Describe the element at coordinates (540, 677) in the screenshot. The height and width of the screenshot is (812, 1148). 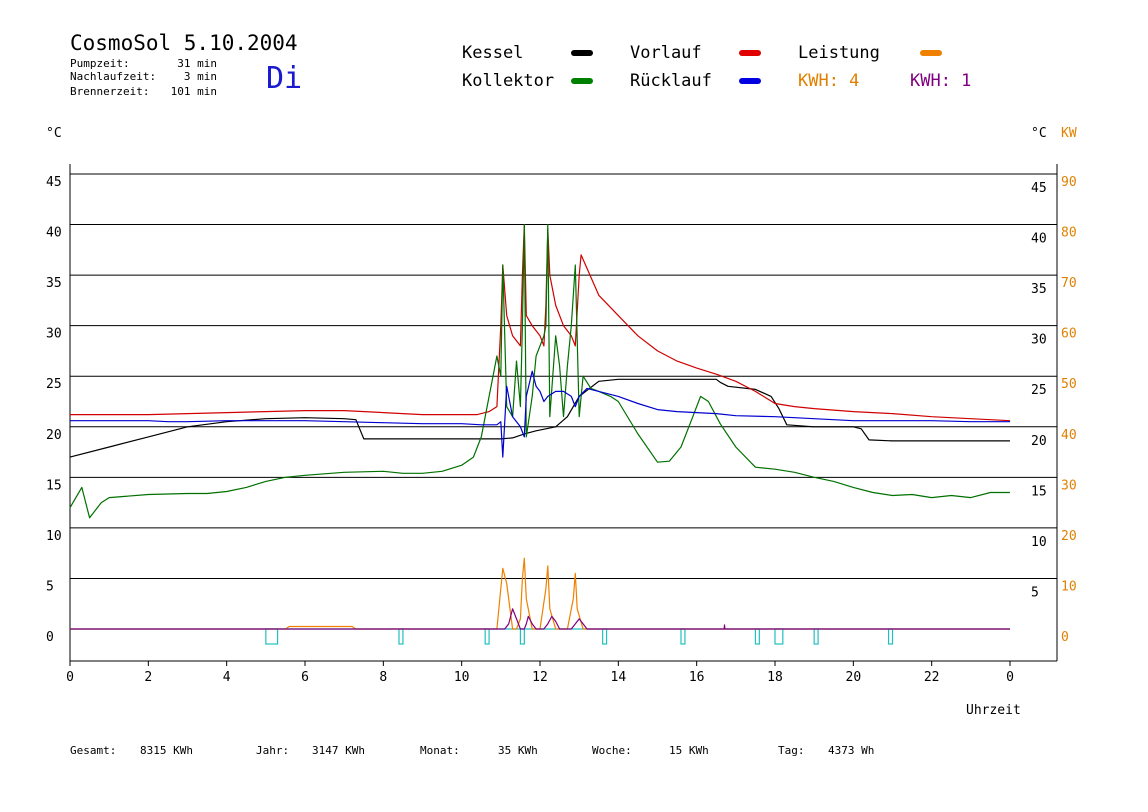
I see `x-tick-6: 12` at that location.